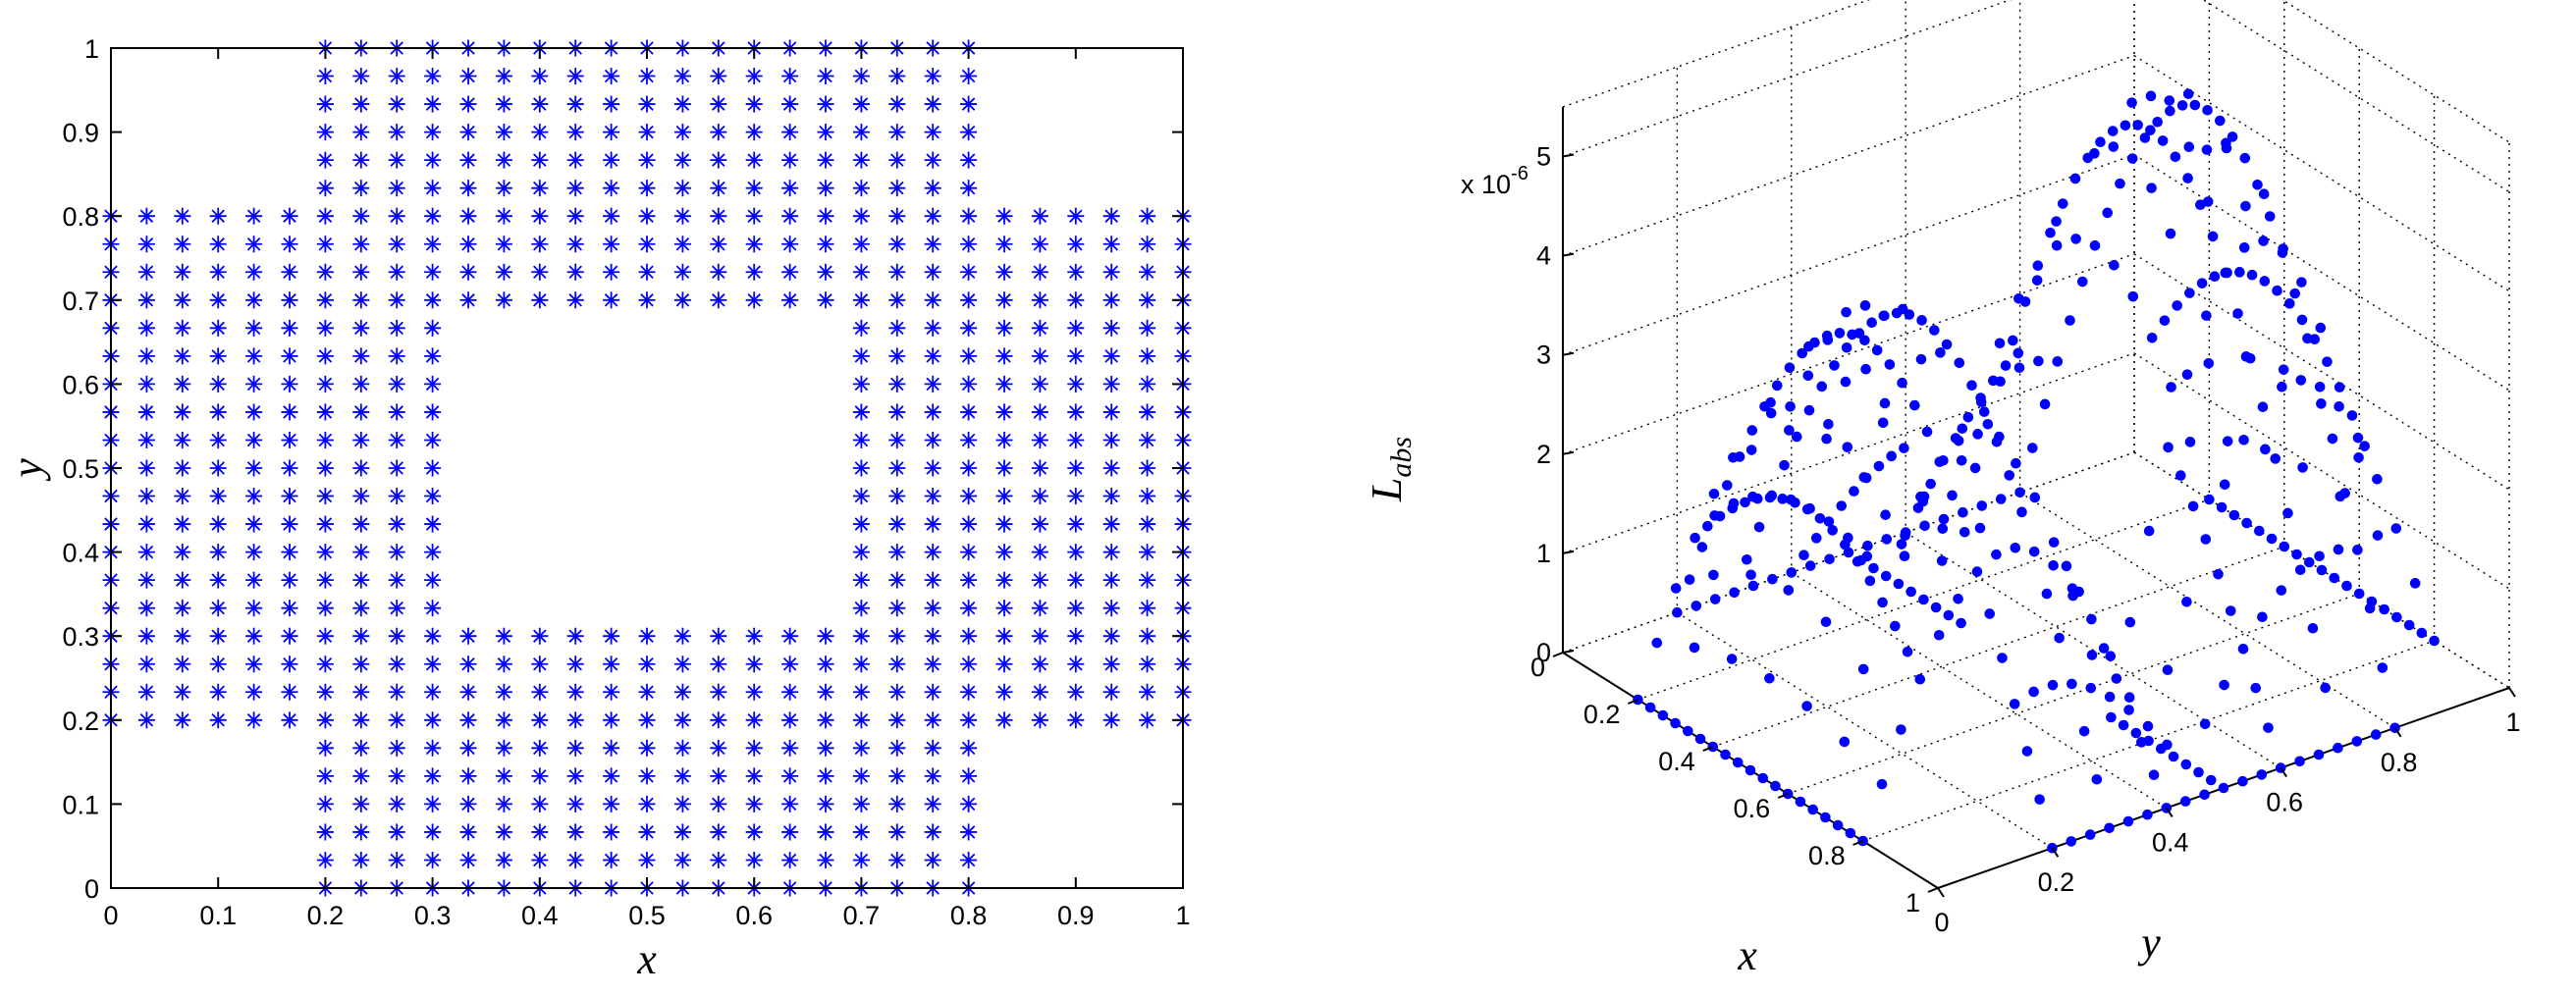  Describe the element at coordinates (1543, 652) in the screenshot. I see `z-tick-label: 0` at that location.